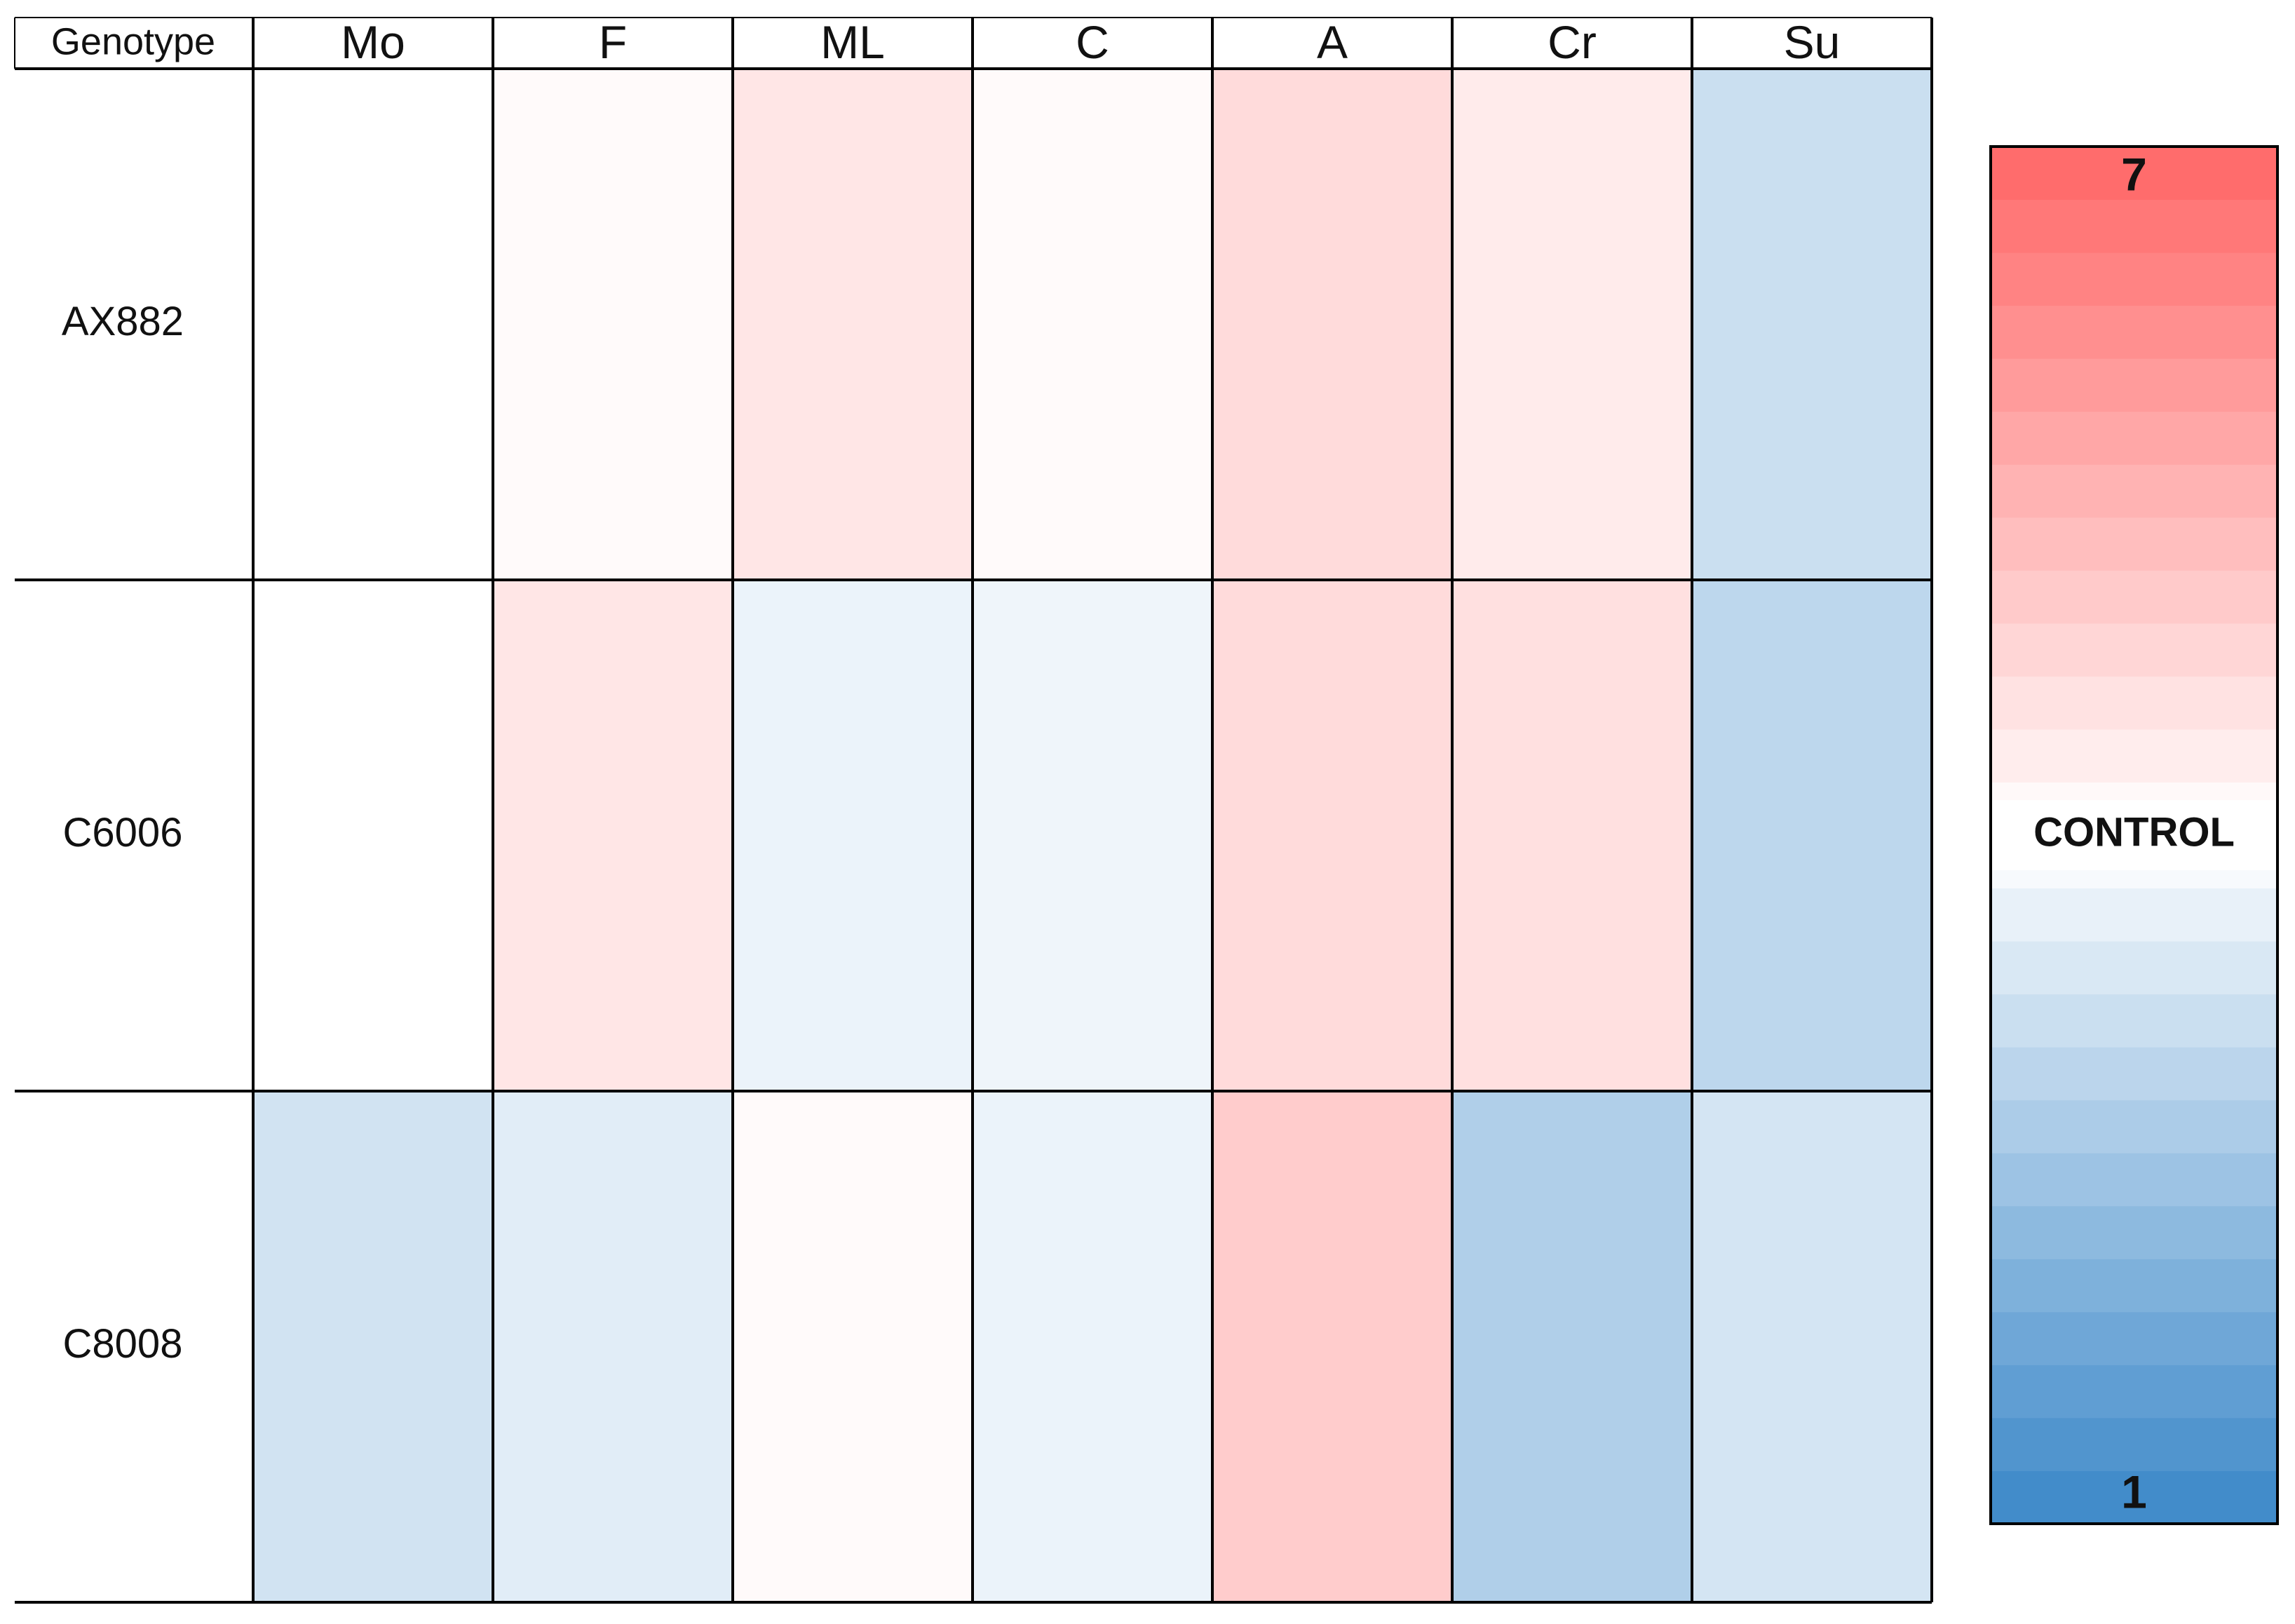 This screenshot has width=2295, height=1624. I want to click on column-label: C, so click(1092, 42).